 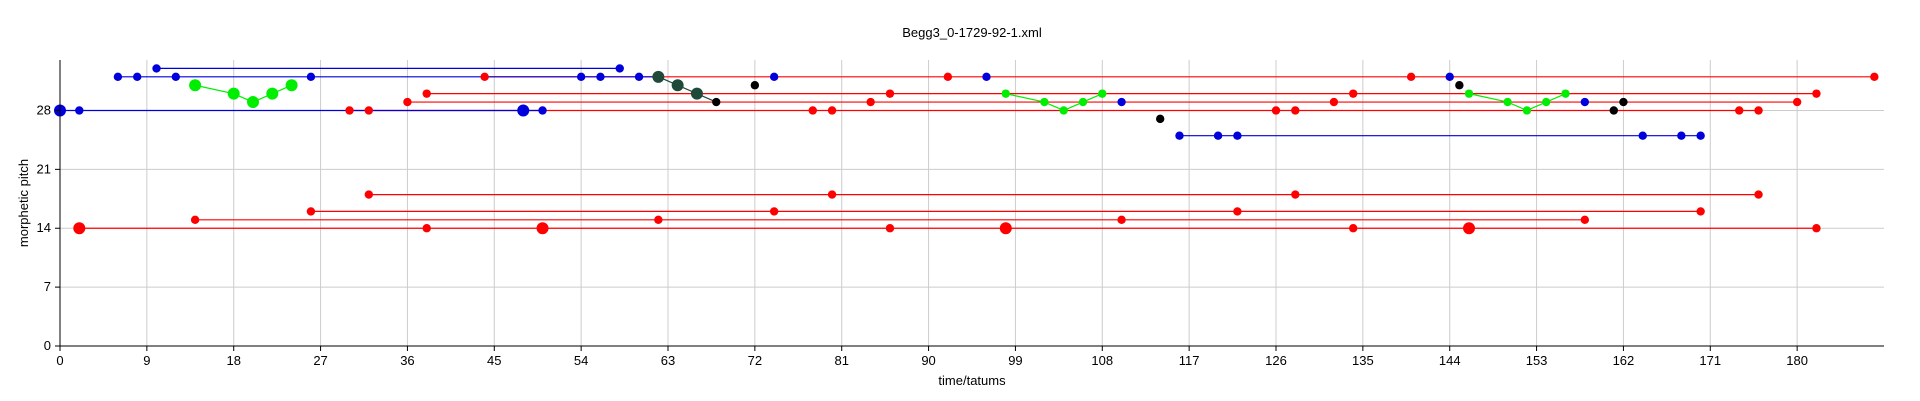 What do you see at coordinates (44, 168) in the screenshot?
I see `y-tick-label: 21` at bounding box center [44, 168].